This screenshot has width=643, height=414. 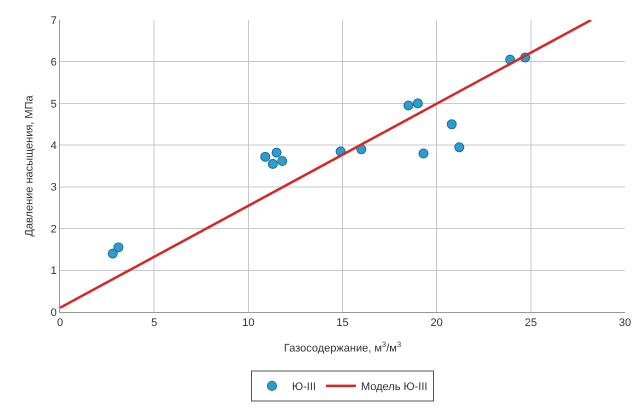 What do you see at coordinates (248, 323) in the screenshot?
I see `x-tick-label: 10` at bounding box center [248, 323].